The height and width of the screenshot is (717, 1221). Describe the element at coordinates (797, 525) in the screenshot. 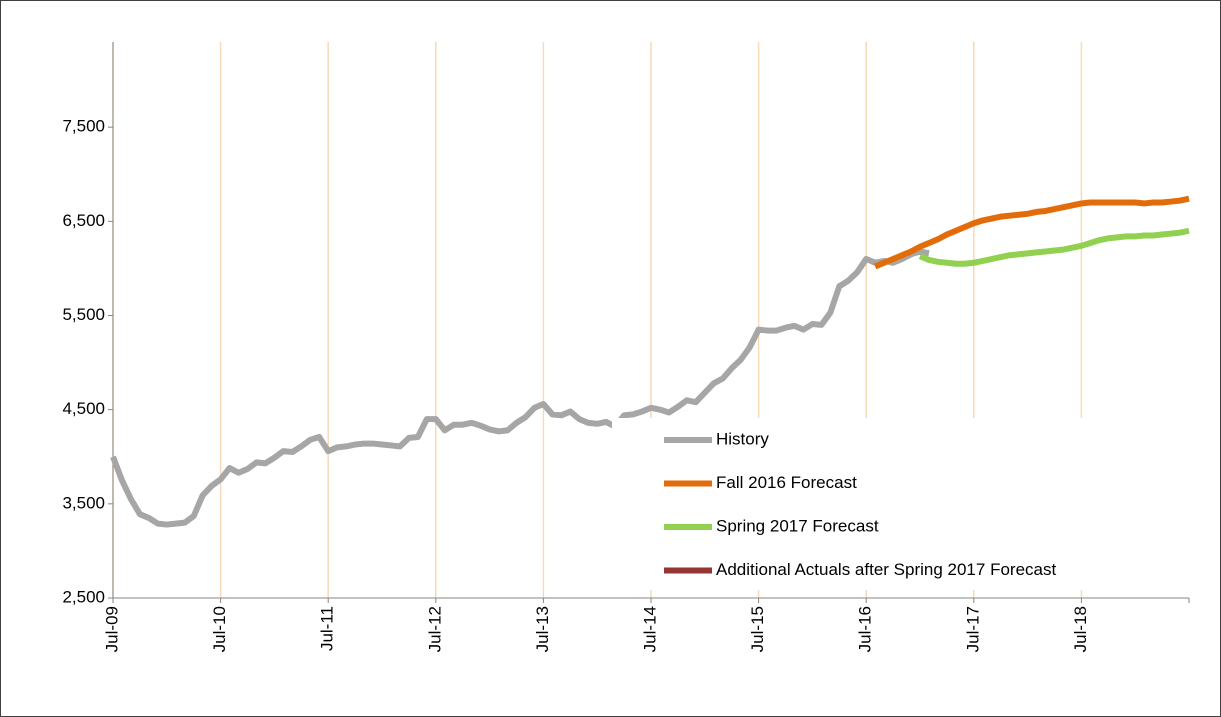

I see `legend-label: Spring 2017 Forecast` at that location.